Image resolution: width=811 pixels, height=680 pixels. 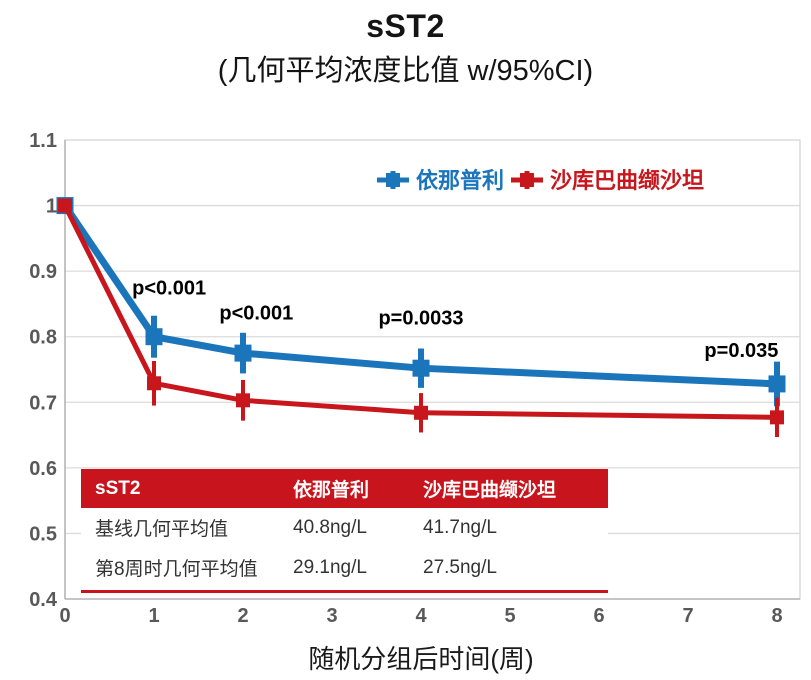 I want to click on p-value-annotation: p=0.035, so click(x=741, y=351).